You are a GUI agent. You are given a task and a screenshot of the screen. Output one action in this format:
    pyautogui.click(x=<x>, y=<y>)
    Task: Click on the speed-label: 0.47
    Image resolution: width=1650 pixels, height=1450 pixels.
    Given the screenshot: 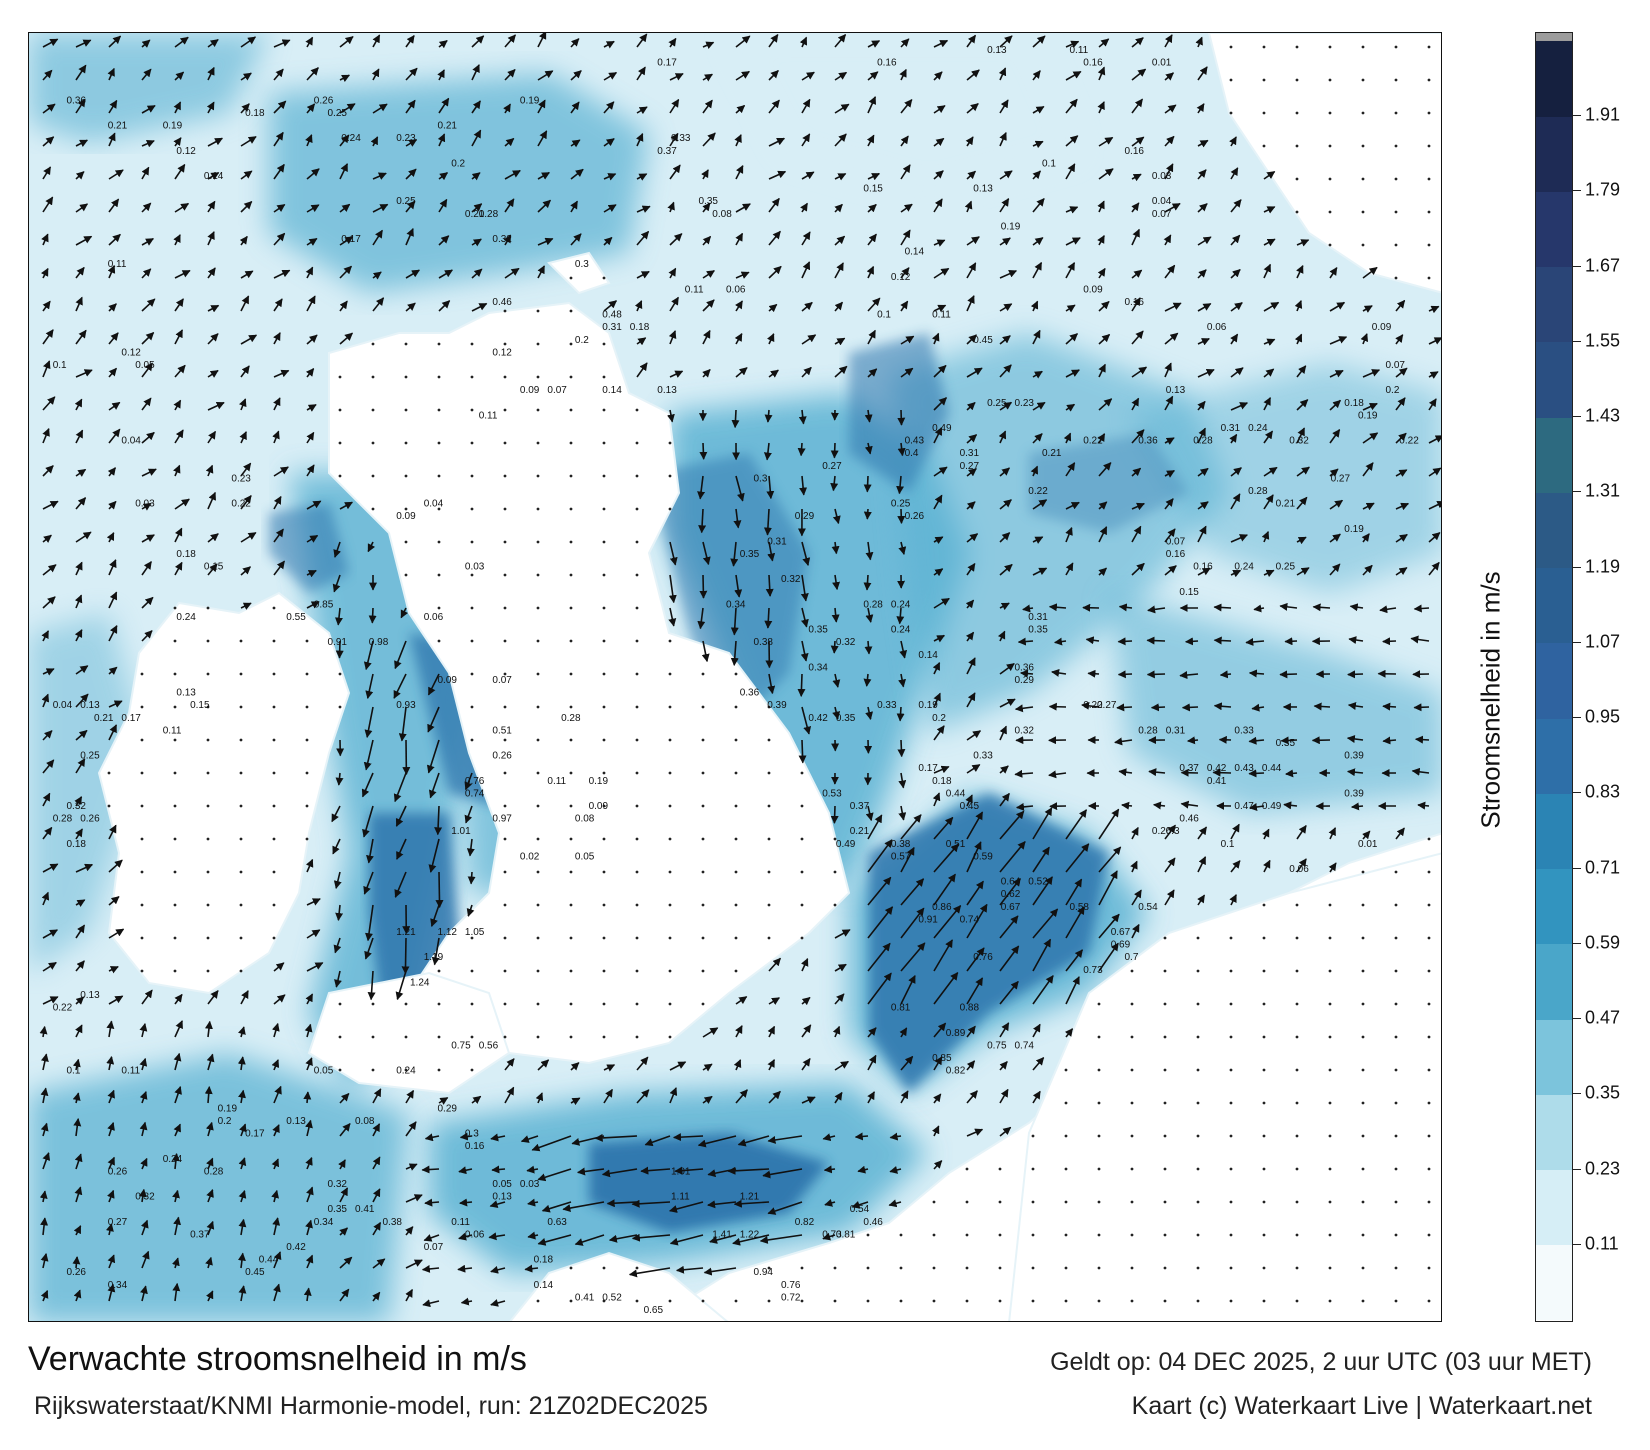 What is the action you would take?
    pyautogui.click(x=1244, y=806)
    